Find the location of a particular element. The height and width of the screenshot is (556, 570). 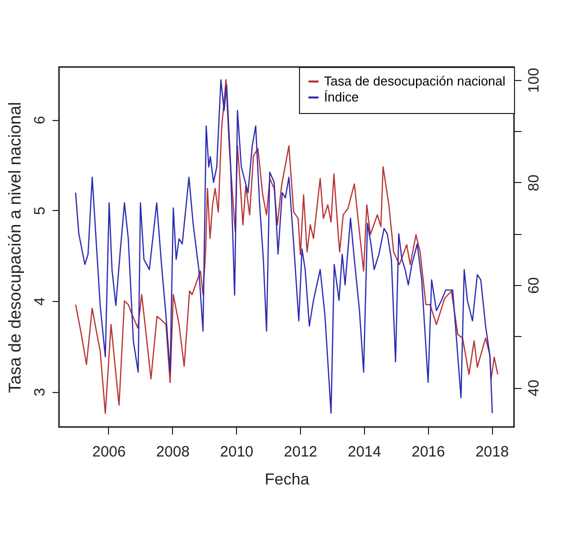

y2-tick-label: 60 is located at coordinates (534, 285).